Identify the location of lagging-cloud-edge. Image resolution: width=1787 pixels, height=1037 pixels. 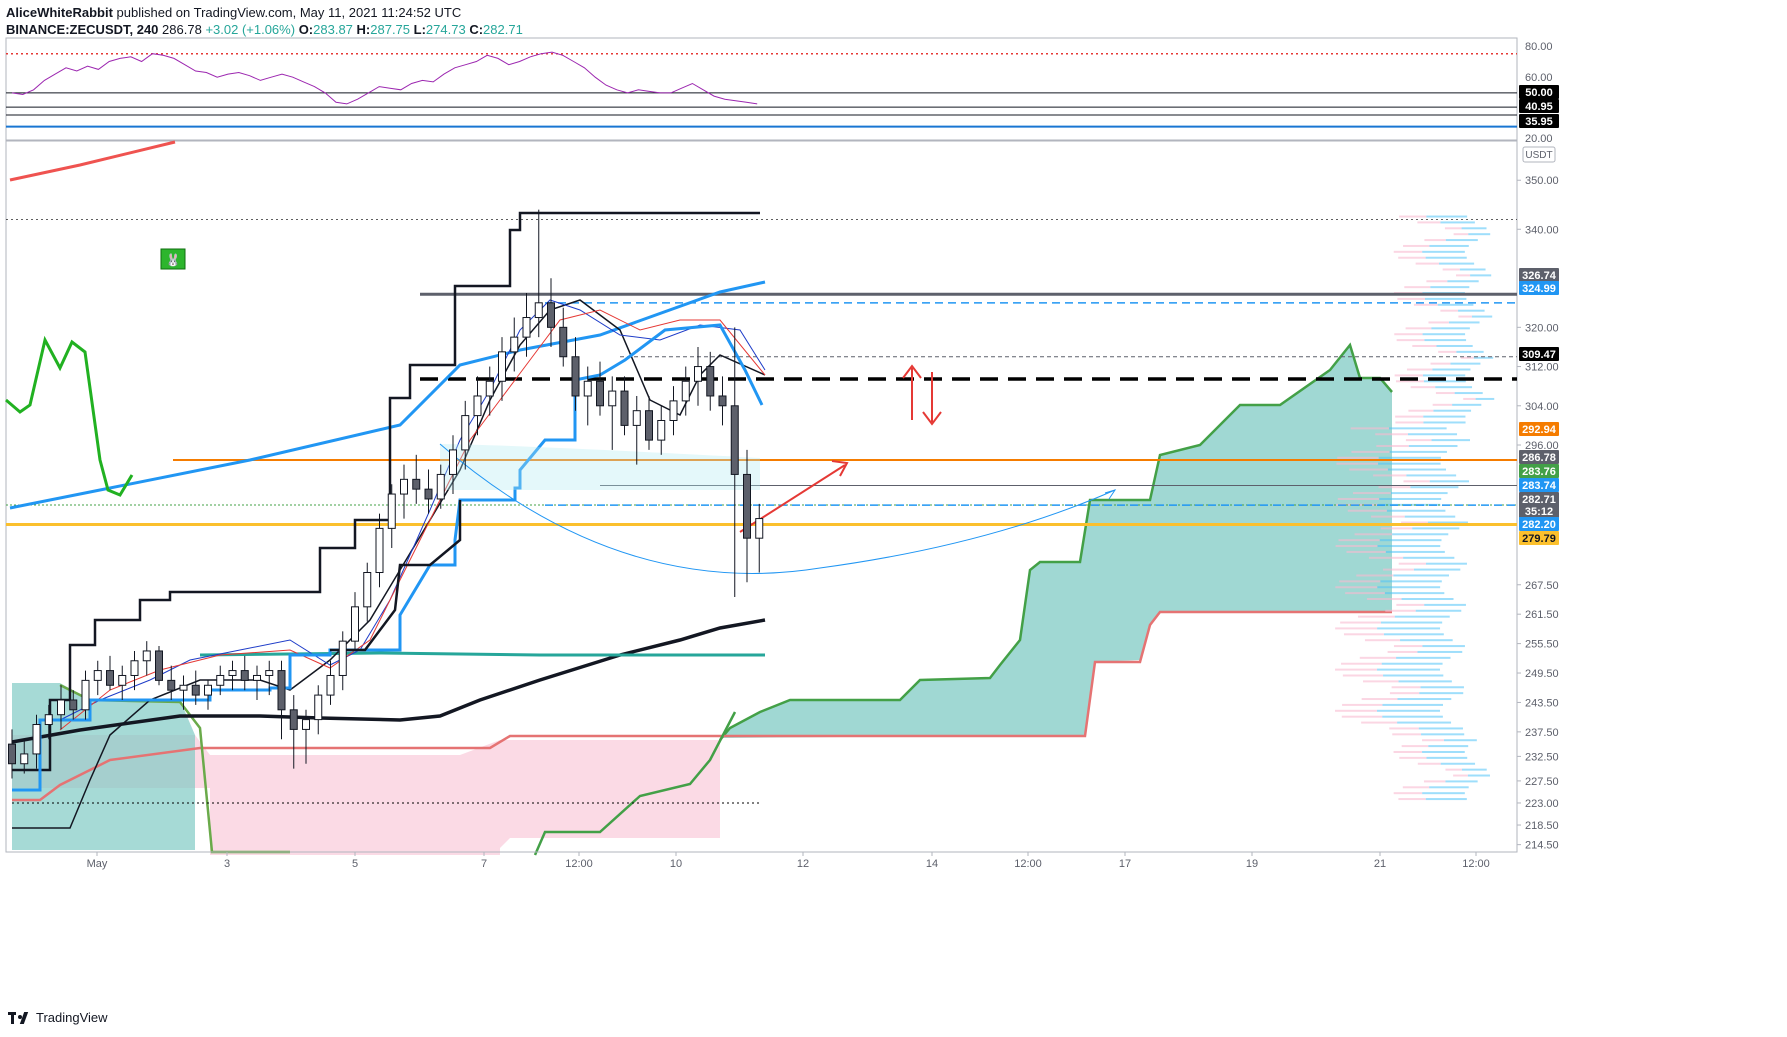
(635, 783).